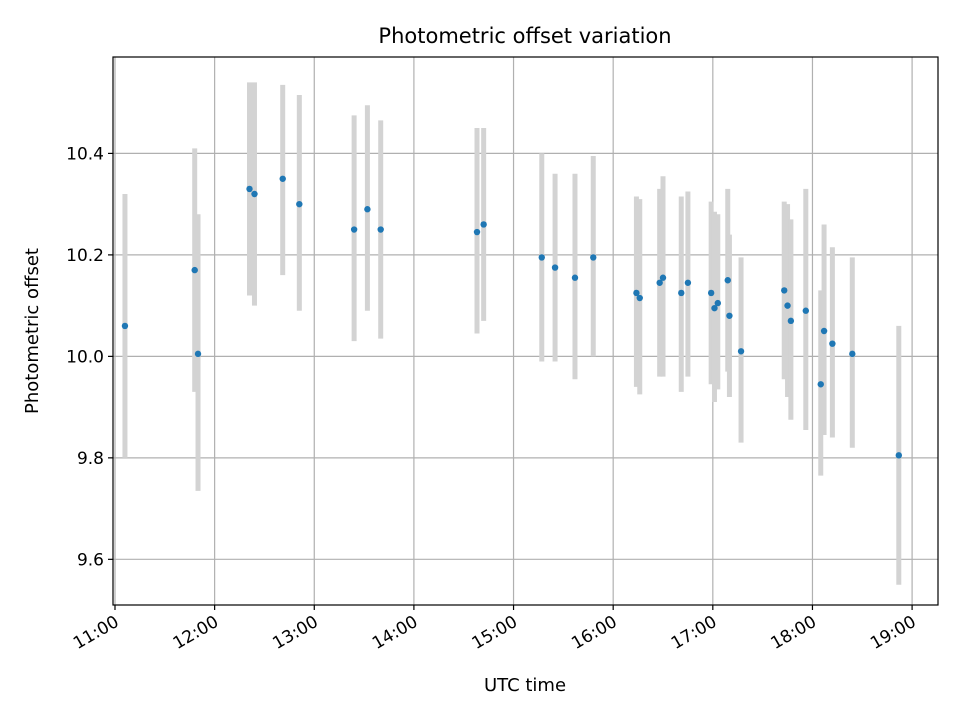 This screenshot has width=960, height=724. Describe the element at coordinates (525, 685) in the screenshot. I see `x-axis-label: UTC time` at that location.